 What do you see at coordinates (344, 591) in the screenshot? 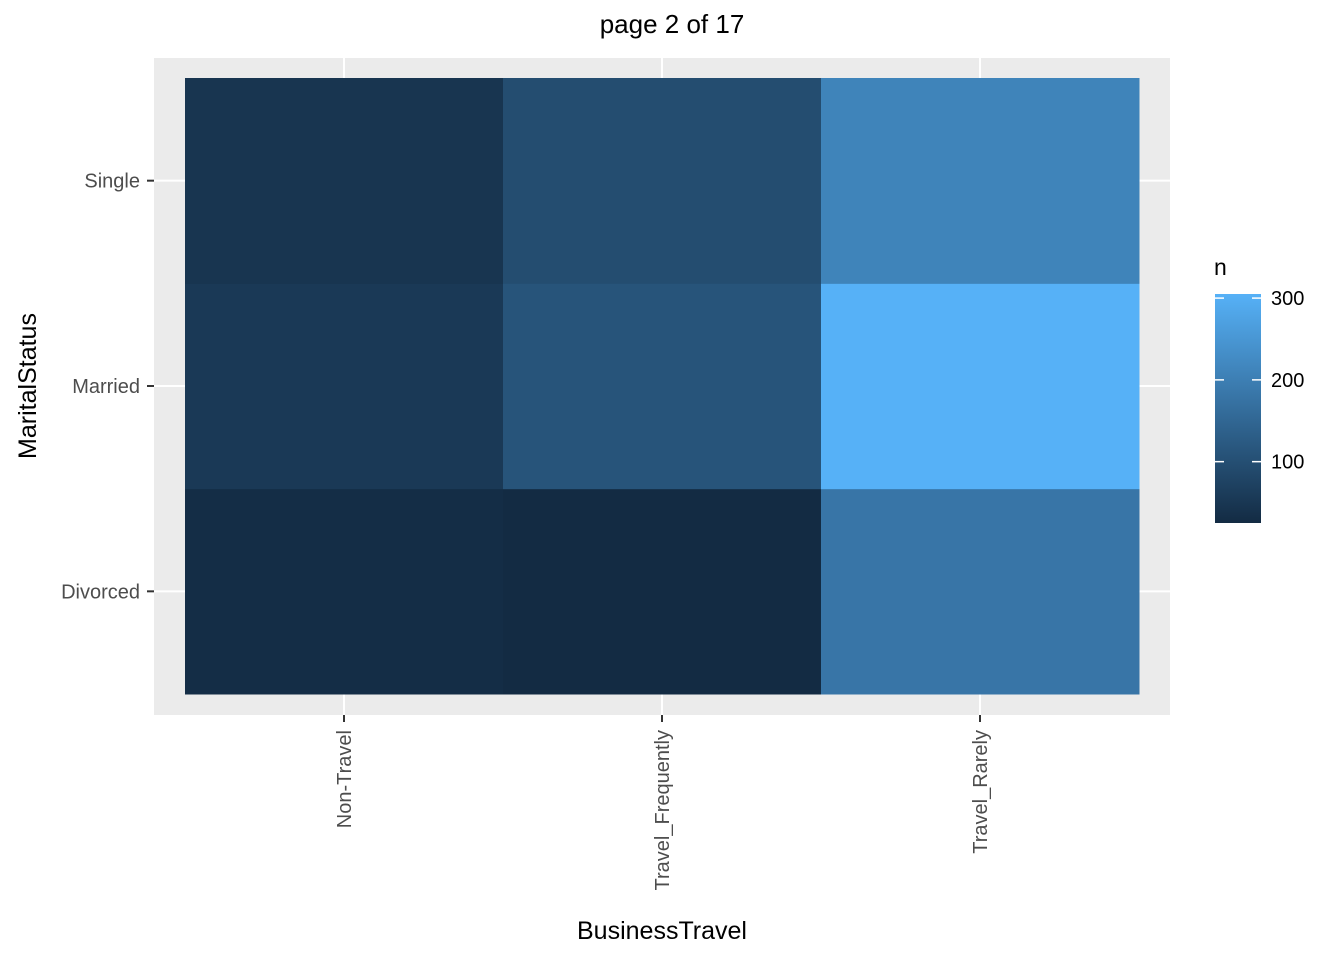
I see `heatmap-cell-non-travel-divorced` at bounding box center [344, 591].